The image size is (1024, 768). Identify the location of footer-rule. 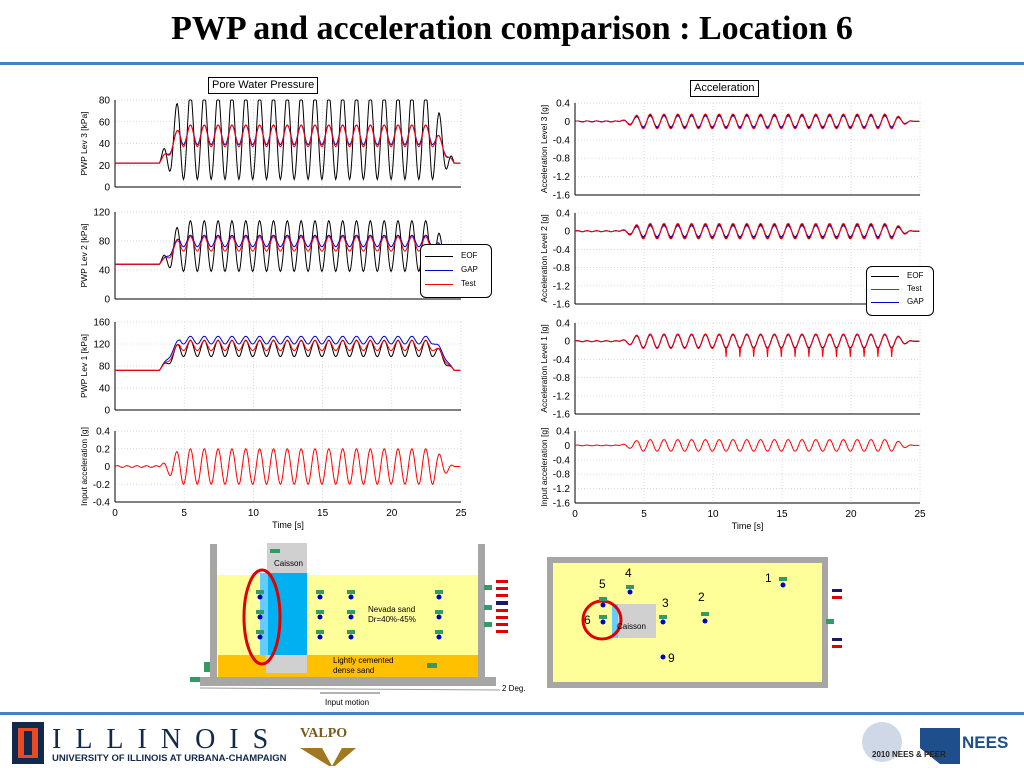
(512, 713).